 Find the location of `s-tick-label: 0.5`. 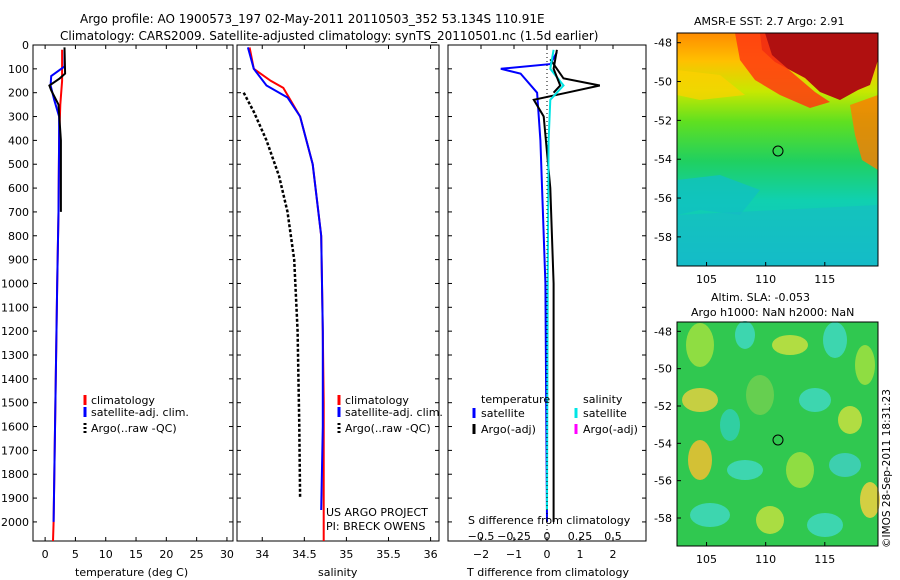

s-tick-label: 0.5 is located at coordinates (613, 536).